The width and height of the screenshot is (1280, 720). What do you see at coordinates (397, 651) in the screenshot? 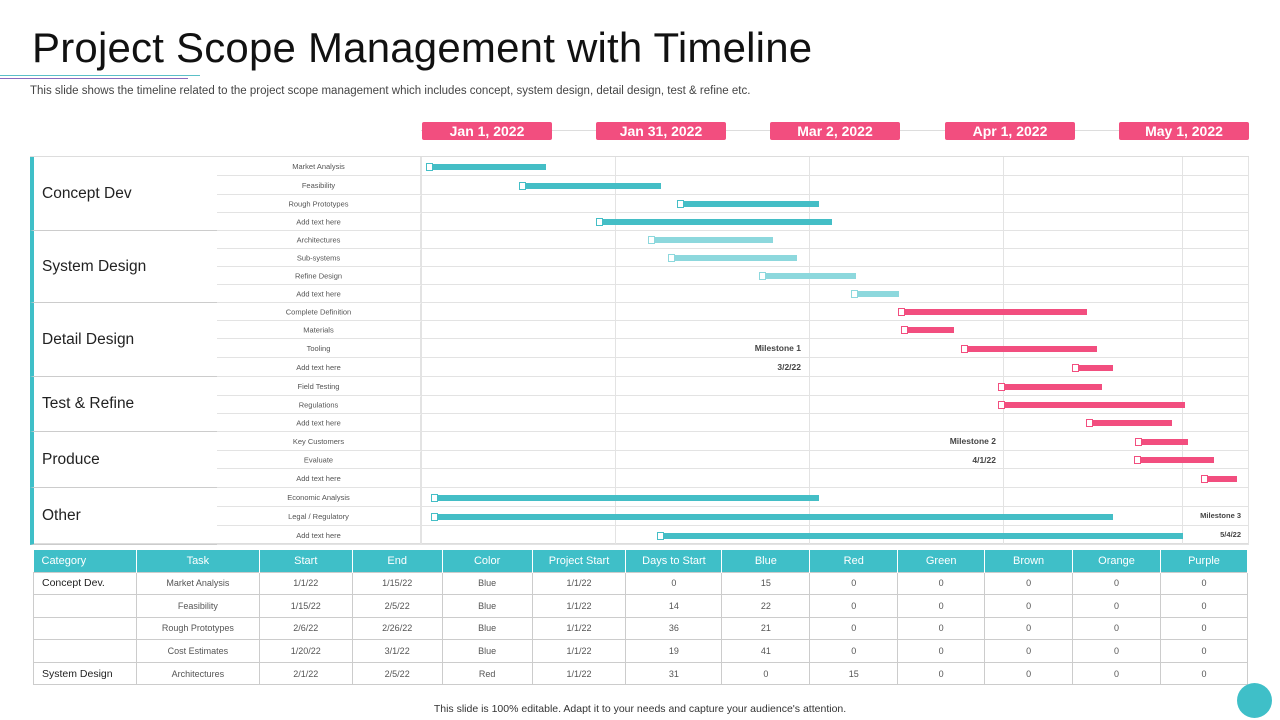
I see `table-cell: 3/1/22` at bounding box center [397, 651].